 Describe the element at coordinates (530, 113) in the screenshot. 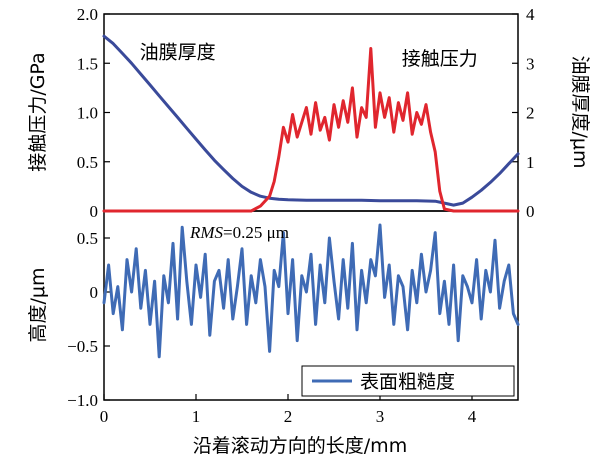

I see `top-right-tick-label-2: 2` at that location.